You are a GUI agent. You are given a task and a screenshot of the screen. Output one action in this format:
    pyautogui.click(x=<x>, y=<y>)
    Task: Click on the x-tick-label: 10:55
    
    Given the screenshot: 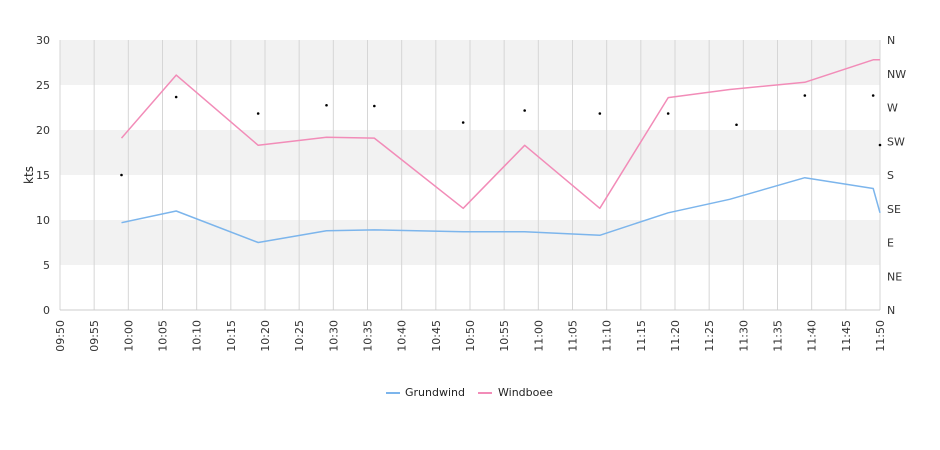 What is the action you would take?
    pyautogui.click(x=504, y=336)
    